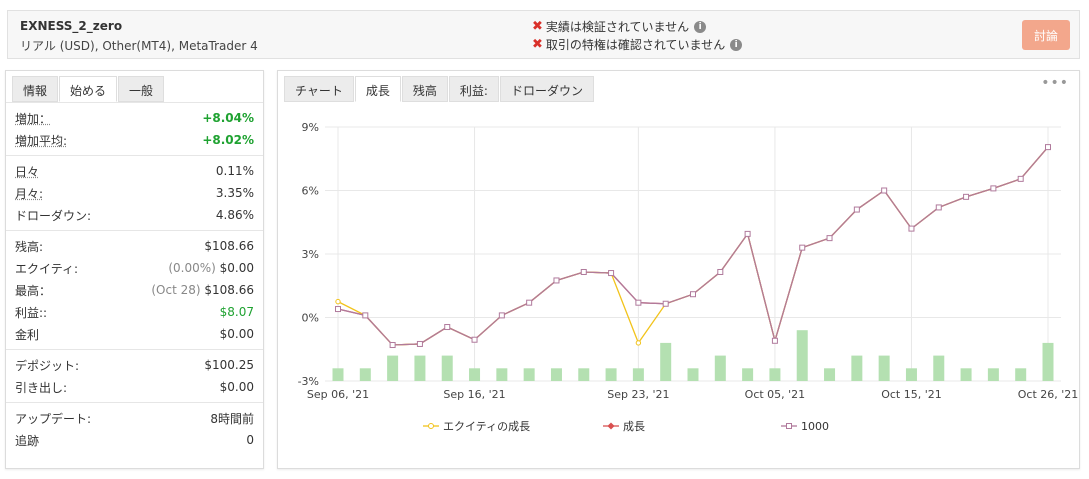  I want to click on stat-group: 増加： +8.04% 増加平均: +8.02%, so click(134, 128).